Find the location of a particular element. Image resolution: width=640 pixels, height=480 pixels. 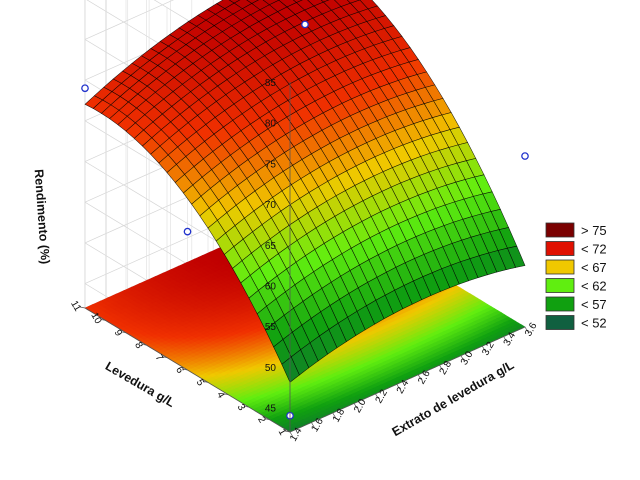

y-tick-label: 3 is located at coordinates (241, 407).